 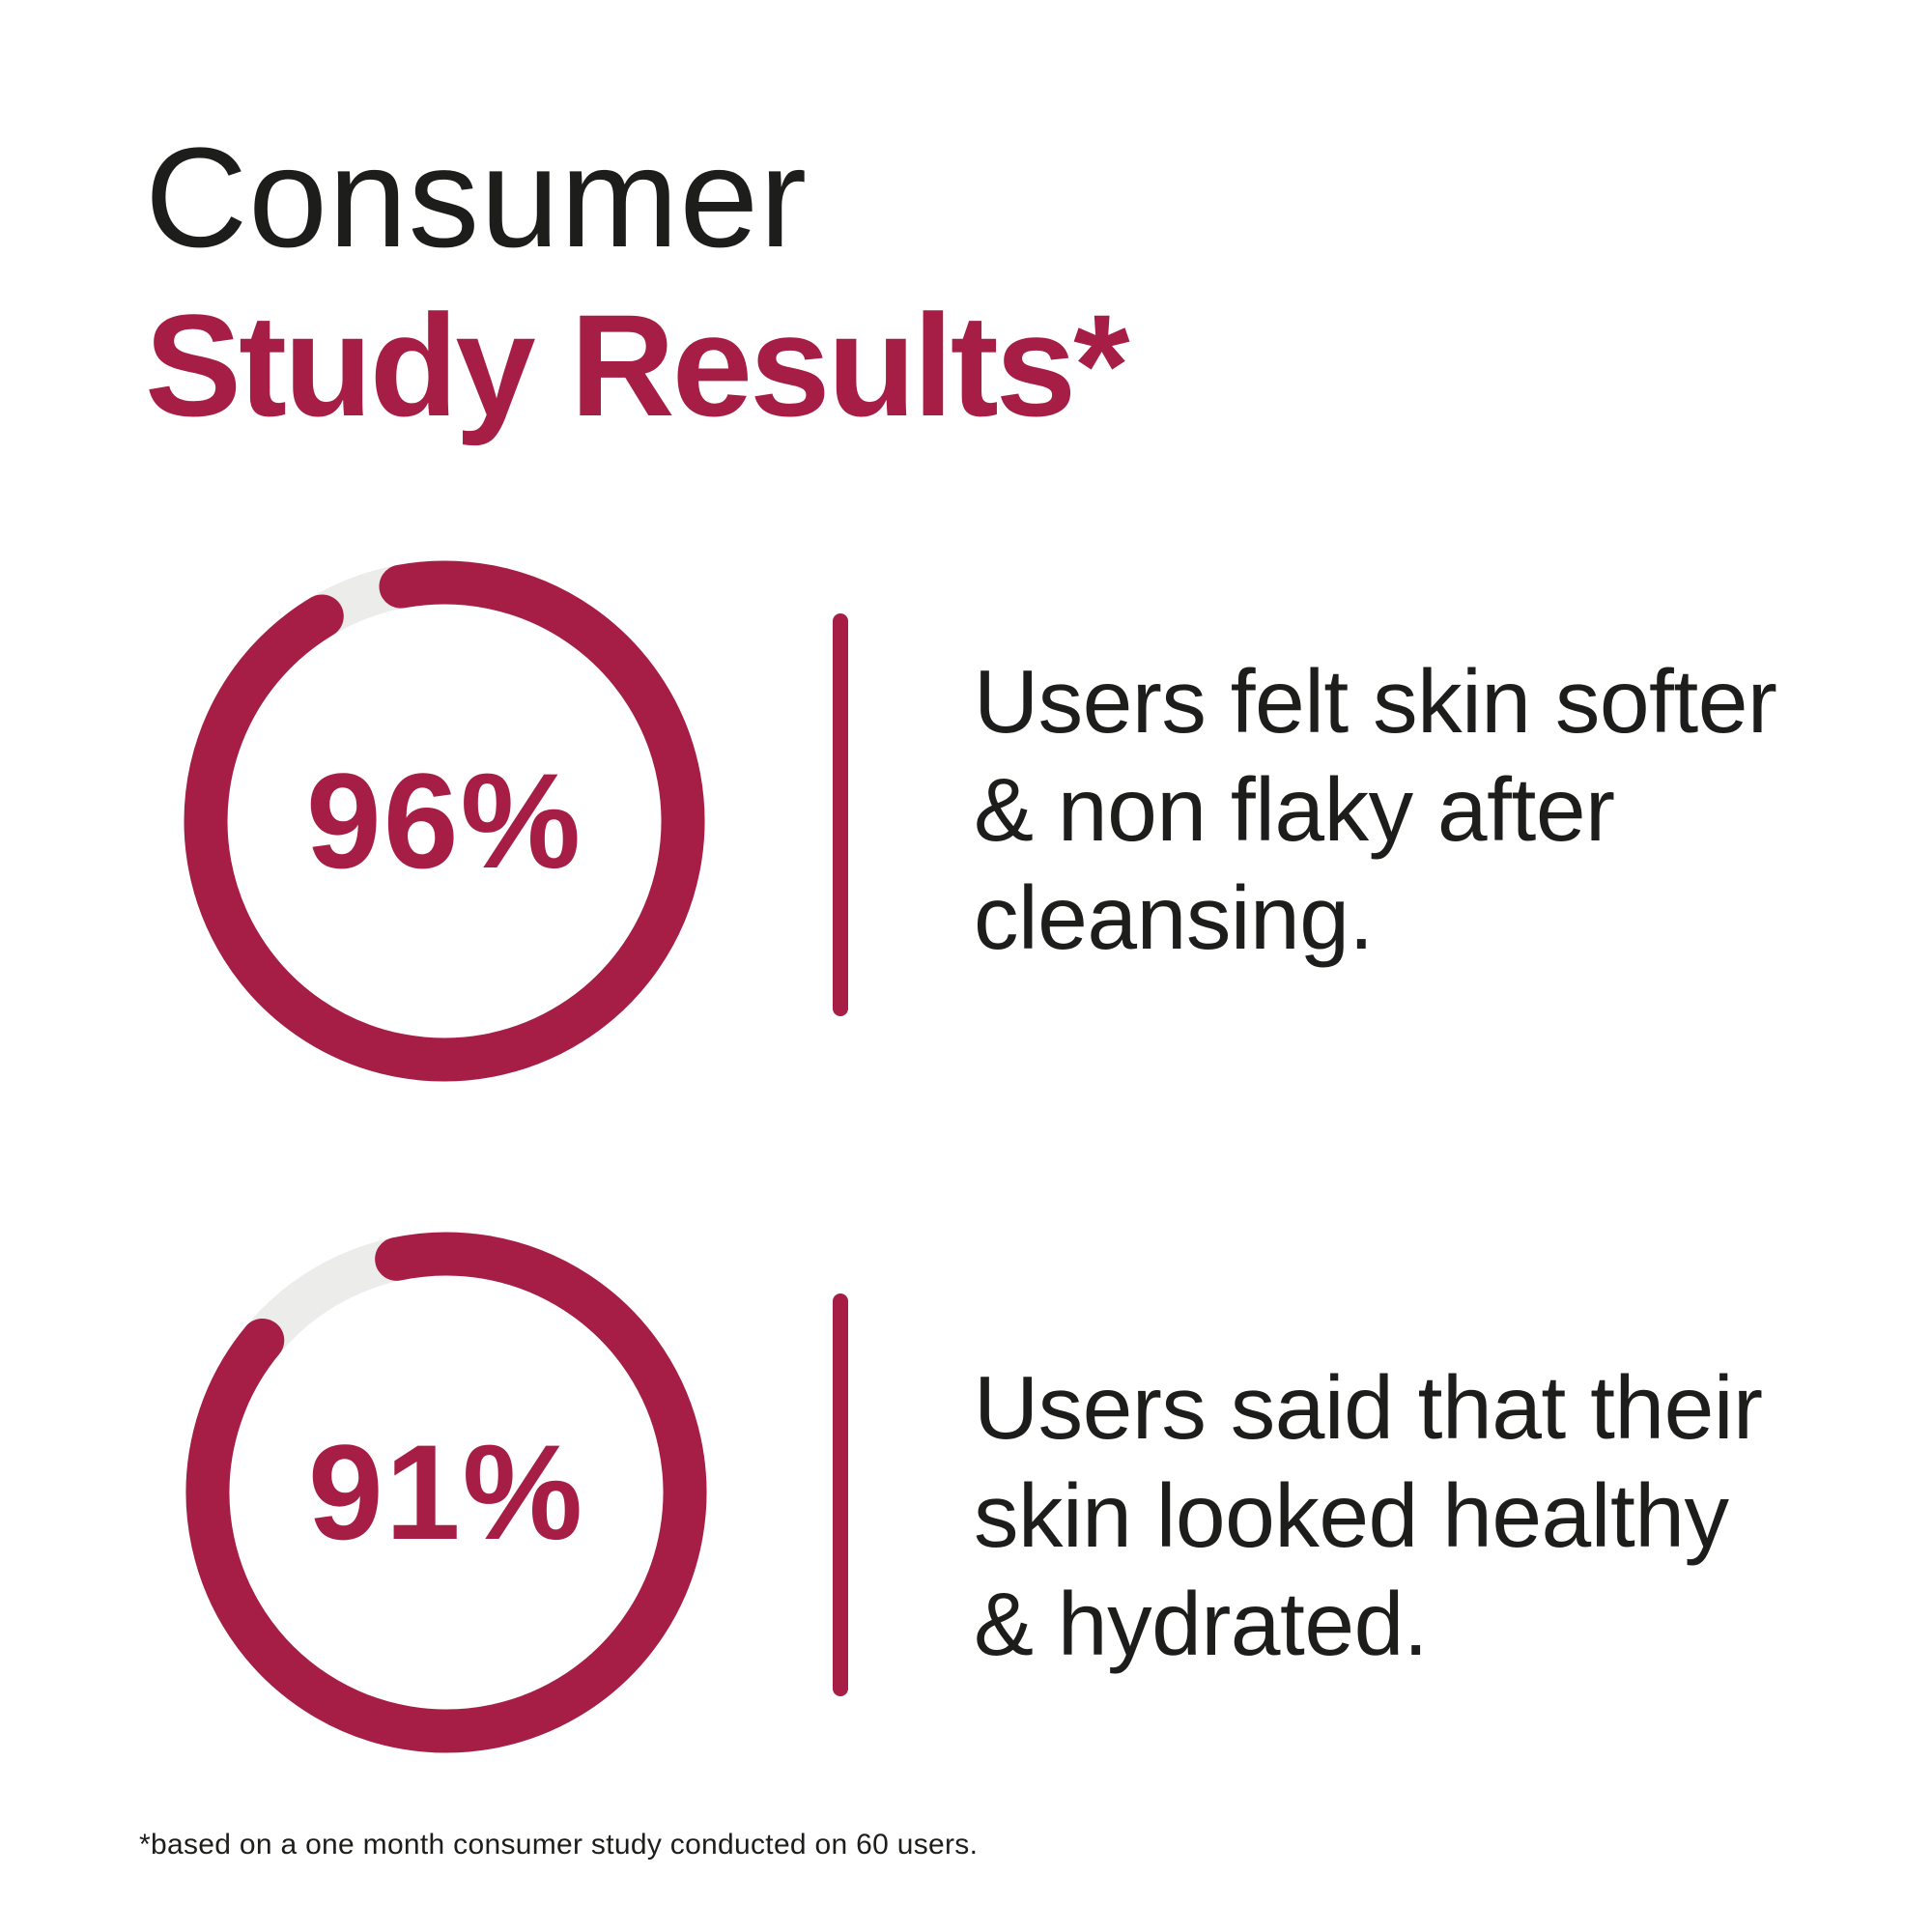 What do you see at coordinates (1368, 1407) in the screenshot?
I see `stat-description-line: Users said that their` at bounding box center [1368, 1407].